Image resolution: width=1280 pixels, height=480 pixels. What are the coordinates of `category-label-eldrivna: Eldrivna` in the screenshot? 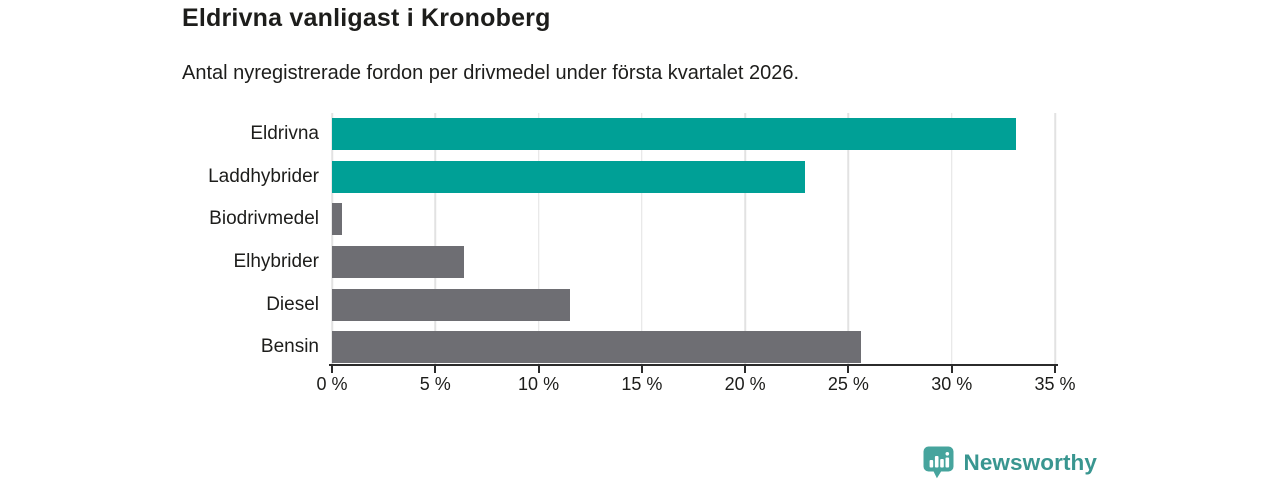 It's located at (284, 133).